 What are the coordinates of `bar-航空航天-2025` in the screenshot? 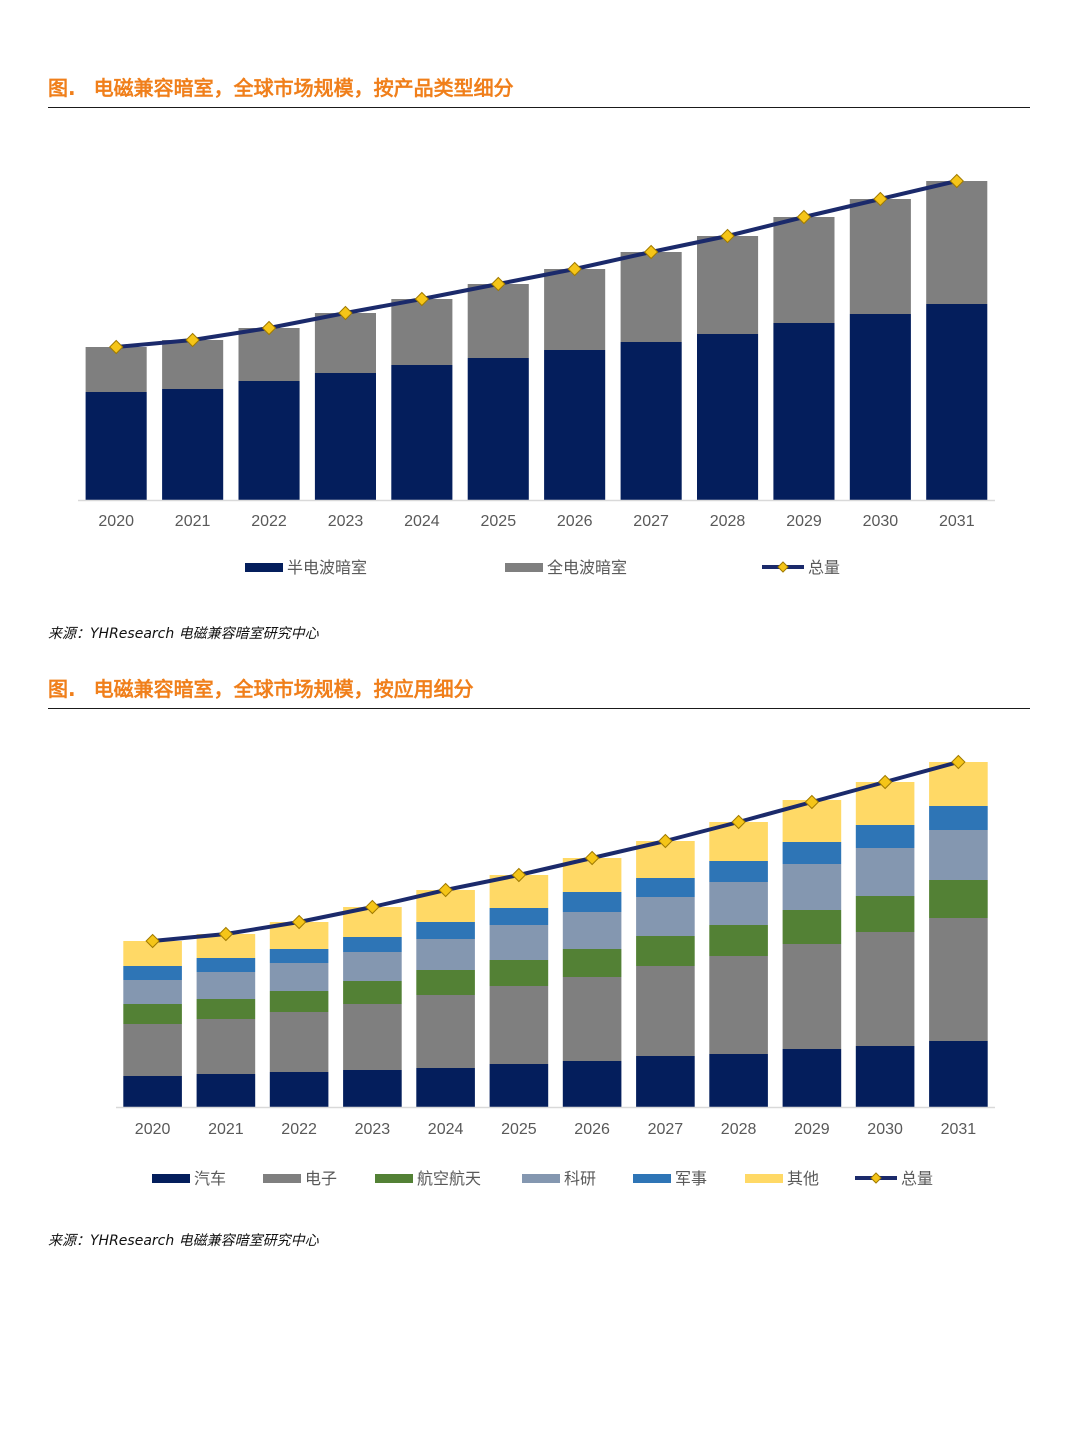 It's located at (519, 973).